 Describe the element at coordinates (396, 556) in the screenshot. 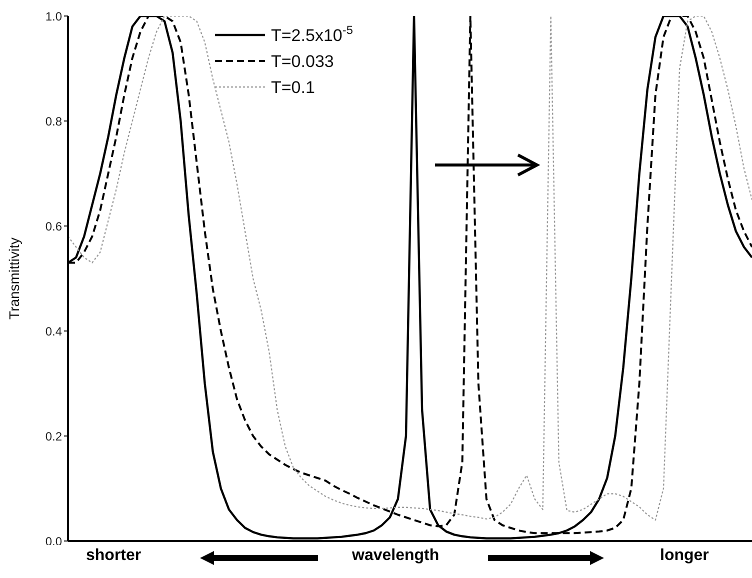

I see `x-axis-title: wavelength` at that location.